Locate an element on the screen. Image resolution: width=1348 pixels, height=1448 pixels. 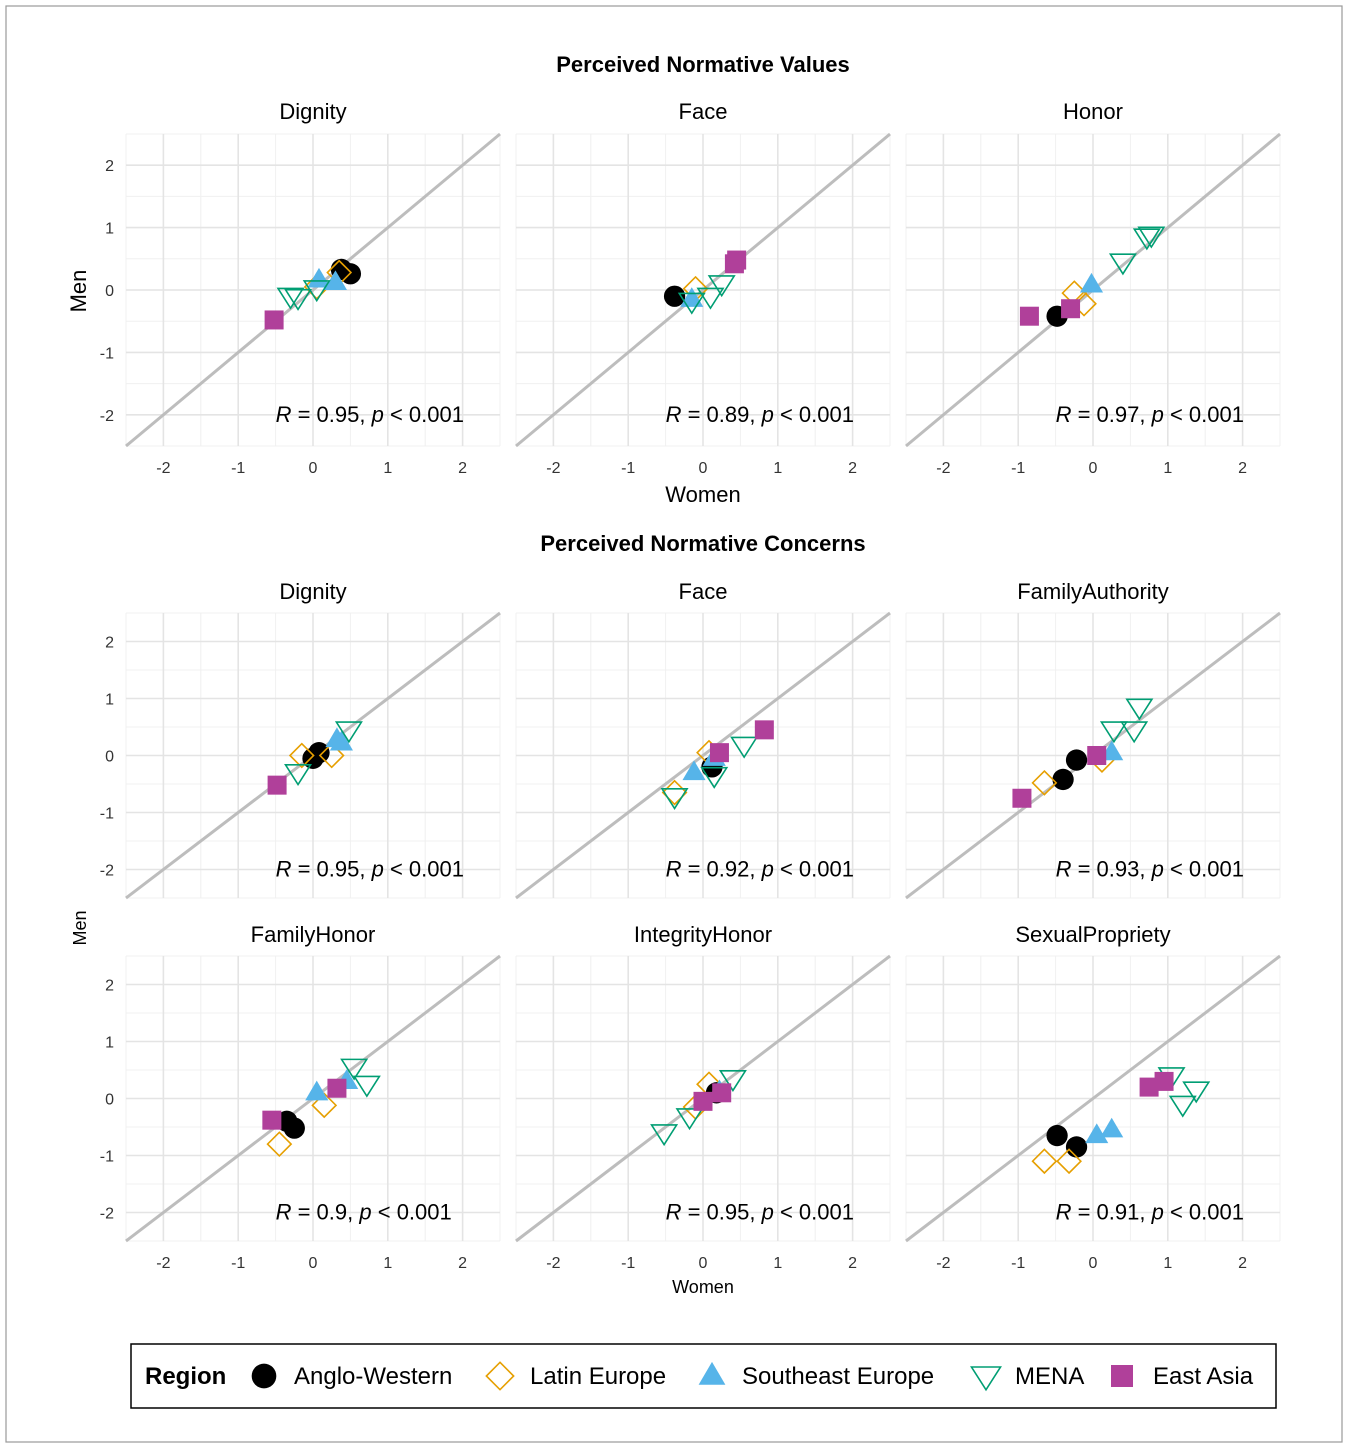
concerns-x-axis-label: Women is located at coordinates (703, 1287).